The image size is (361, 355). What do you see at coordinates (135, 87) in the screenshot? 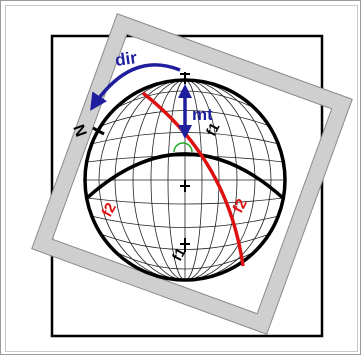
I see `curved-arrow-icon` at bounding box center [135, 87].